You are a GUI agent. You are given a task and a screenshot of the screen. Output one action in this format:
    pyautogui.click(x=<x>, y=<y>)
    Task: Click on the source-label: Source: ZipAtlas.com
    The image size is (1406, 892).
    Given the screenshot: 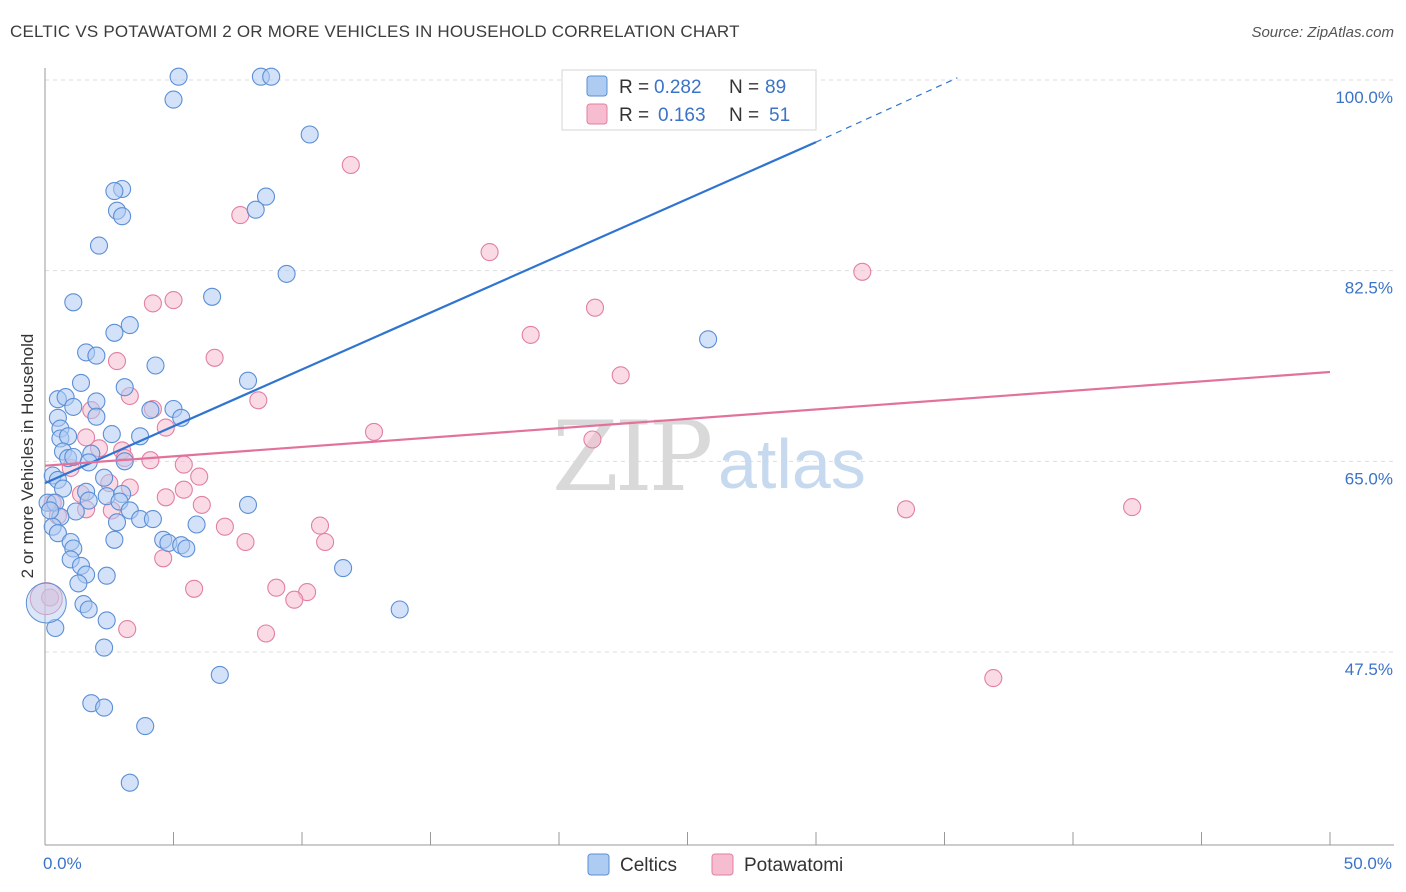 What is the action you would take?
    pyautogui.click(x=1322, y=32)
    